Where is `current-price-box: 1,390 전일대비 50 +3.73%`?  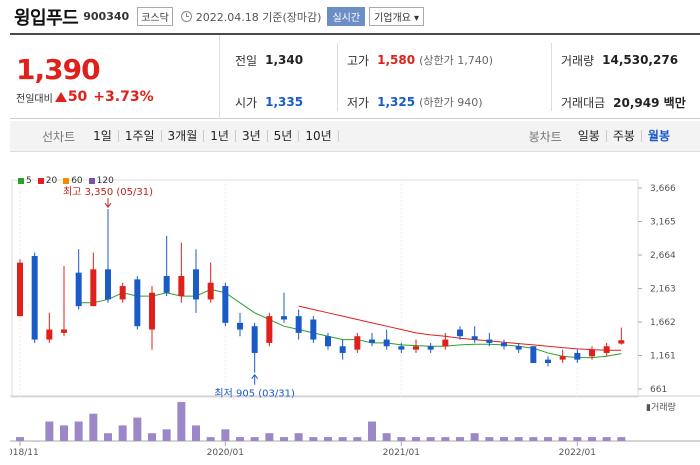
current-price-box: 1,390 전일대비 50 +3.73% is located at coordinates (115, 77).